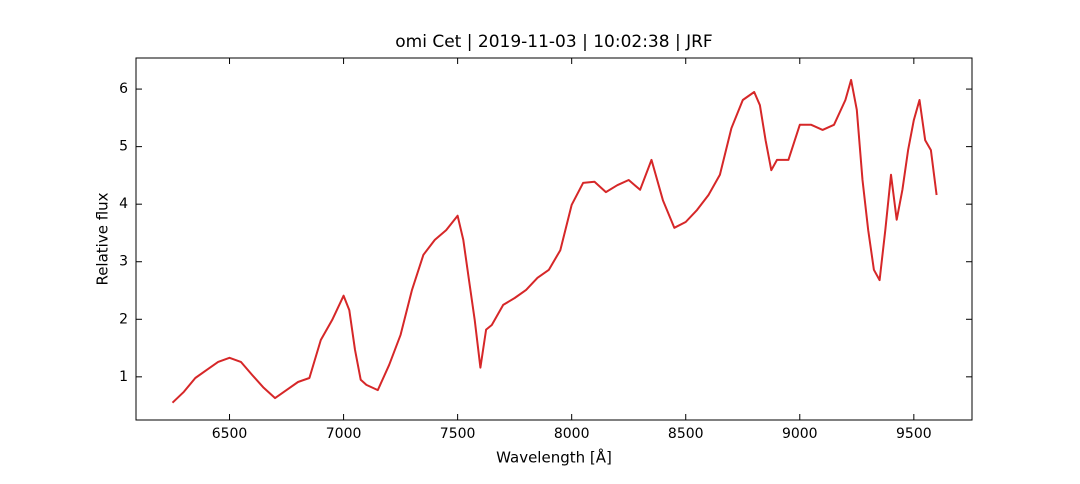  I want to click on y-tick-label: 2, so click(123, 319).